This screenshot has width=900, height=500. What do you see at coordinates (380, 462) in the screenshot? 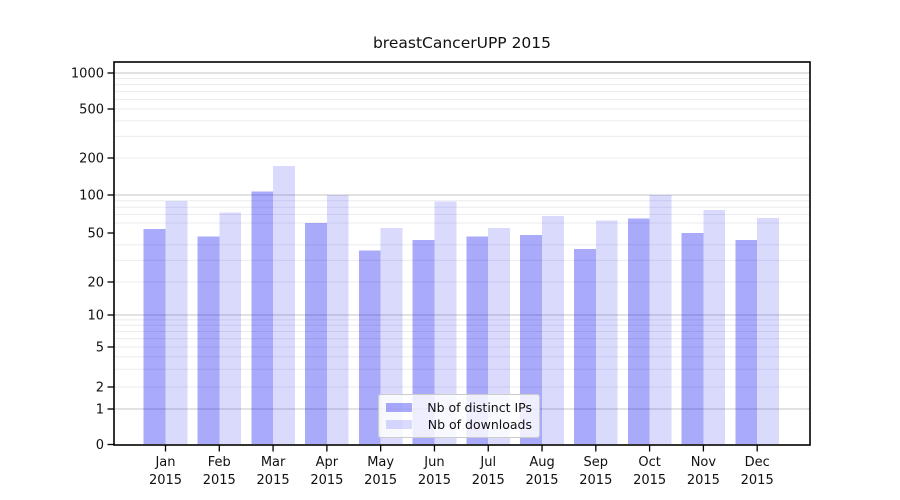
I see `x-tick-label-month: May` at bounding box center [380, 462].